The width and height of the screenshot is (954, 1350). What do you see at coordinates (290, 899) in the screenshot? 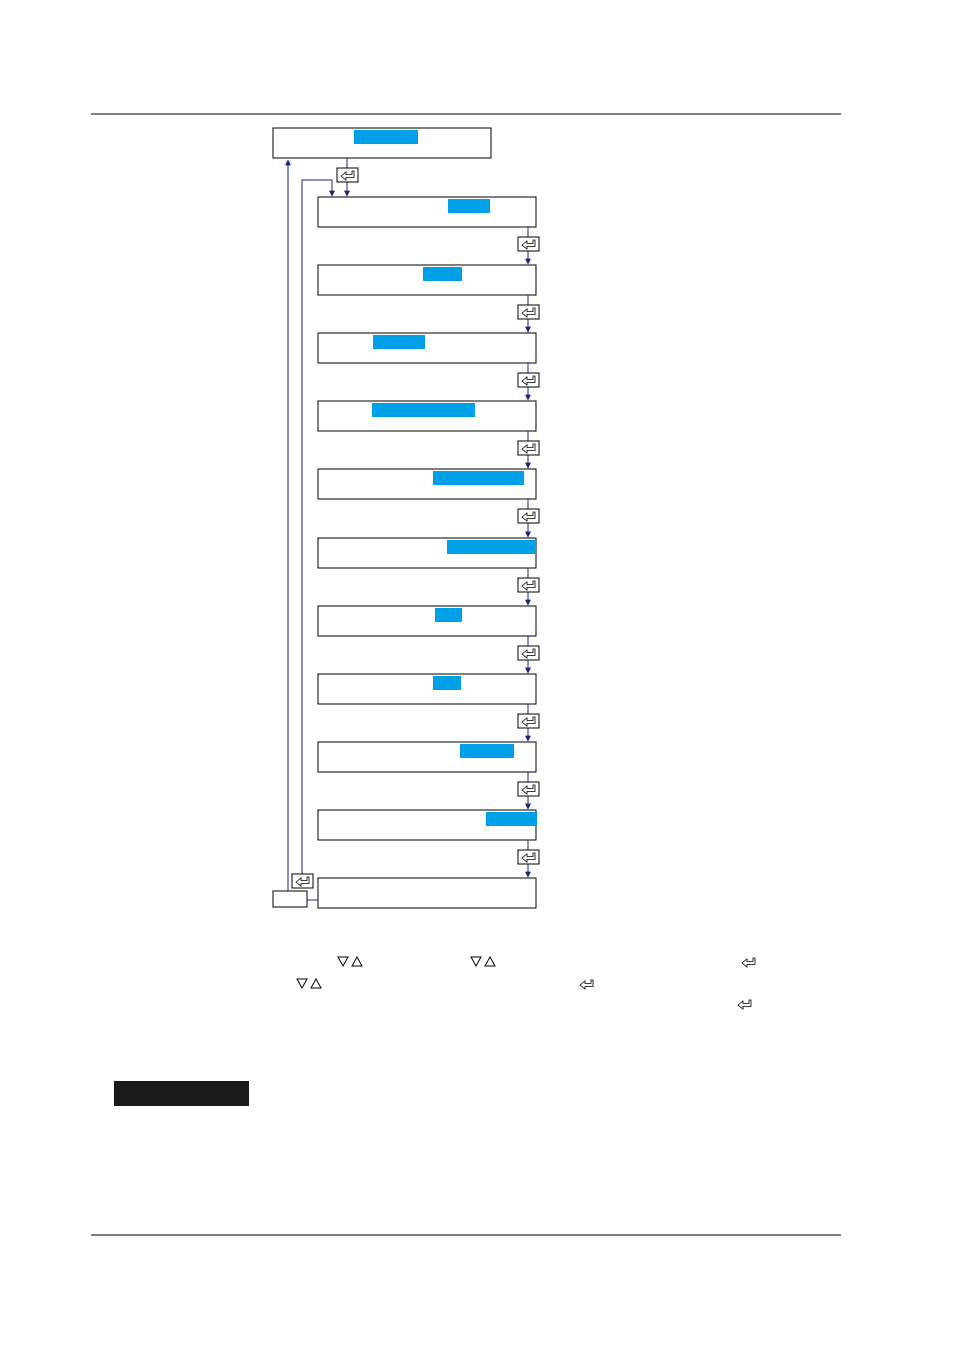
I see `key-box` at bounding box center [290, 899].